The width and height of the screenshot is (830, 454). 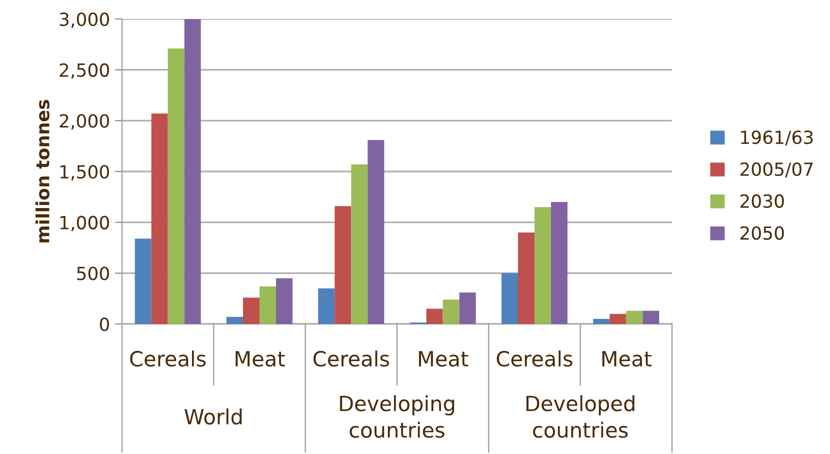 What do you see at coordinates (397, 416) in the screenshot?
I see `text: Developing countries` at bounding box center [397, 416].